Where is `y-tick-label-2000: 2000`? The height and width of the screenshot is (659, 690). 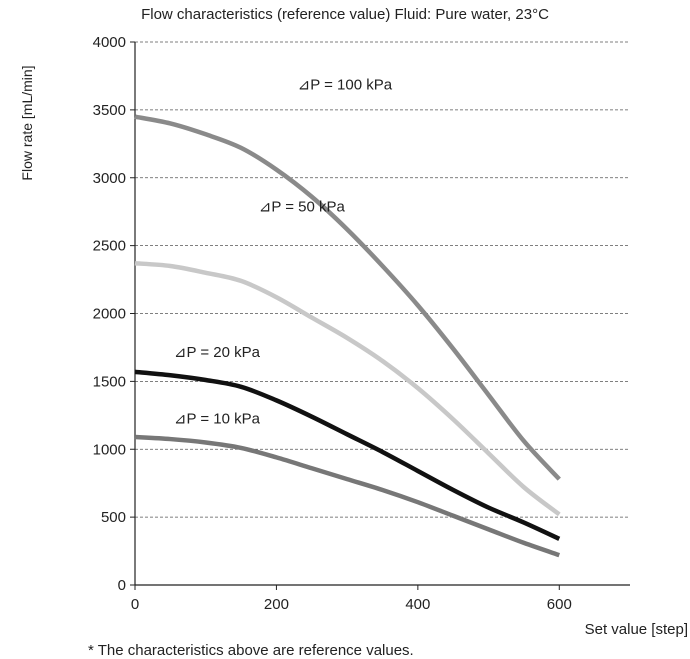 y-tick-label-2000: 2000 is located at coordinates (109, 314).